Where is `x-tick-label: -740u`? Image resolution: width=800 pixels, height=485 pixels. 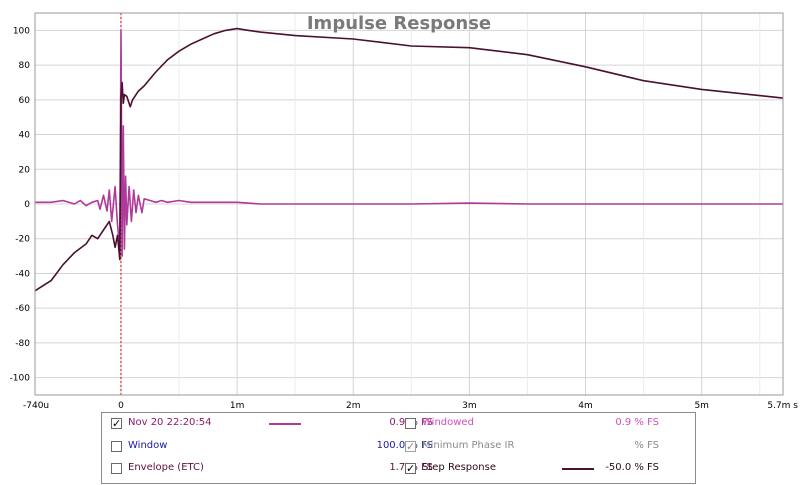
x-tick-label: -740u is located at coordinates (36, 405).